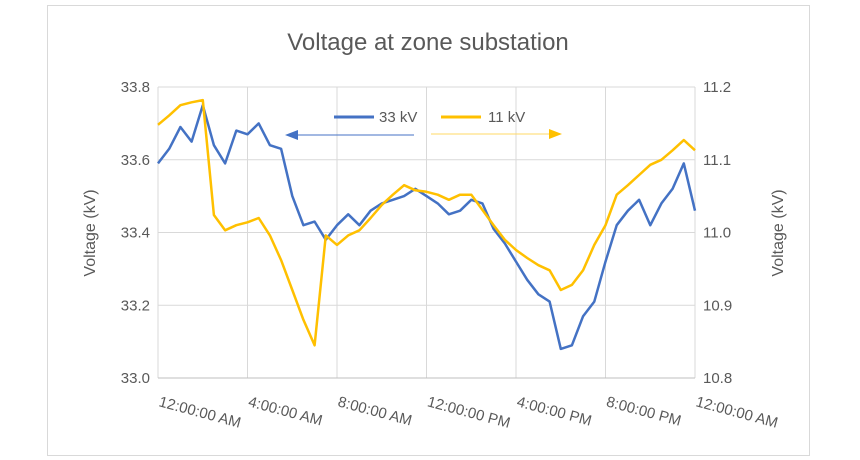 This screenshot has width=860, height=460. I want to click on x-tick-label: 4:00:00 PM, so click(554, 411).